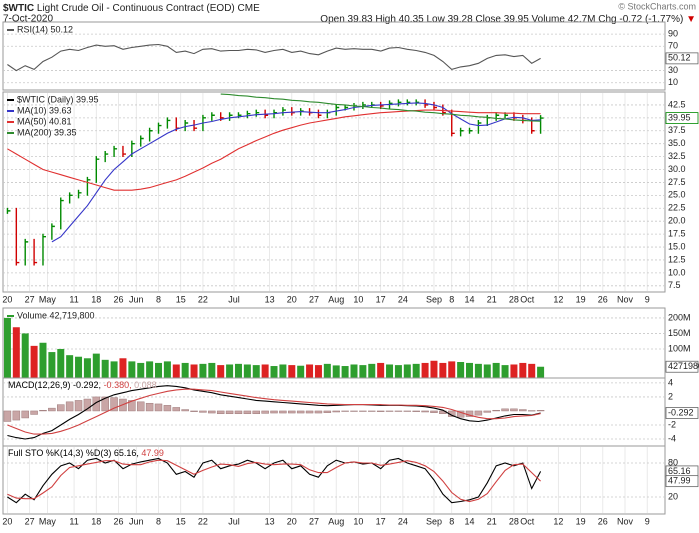  I want to click on y-tick-label: 20.0, so click(677, 221).